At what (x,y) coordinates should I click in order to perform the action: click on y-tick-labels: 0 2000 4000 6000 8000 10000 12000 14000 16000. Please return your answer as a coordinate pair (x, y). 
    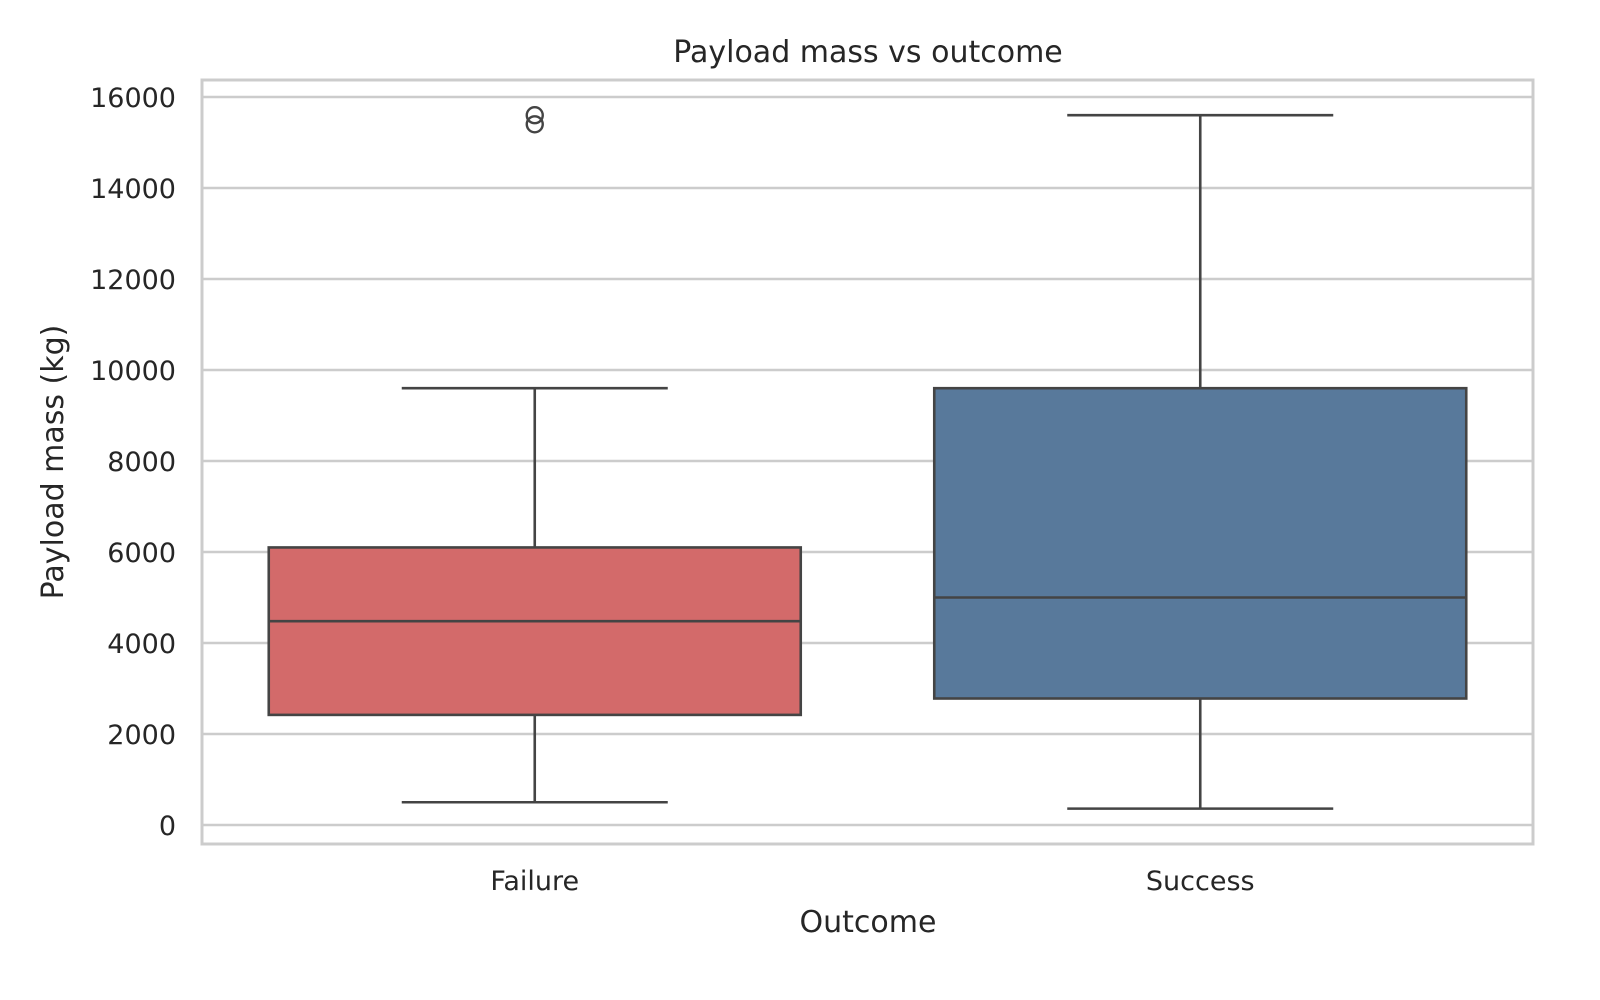
    Looking at the image, I should click on (133, 462).